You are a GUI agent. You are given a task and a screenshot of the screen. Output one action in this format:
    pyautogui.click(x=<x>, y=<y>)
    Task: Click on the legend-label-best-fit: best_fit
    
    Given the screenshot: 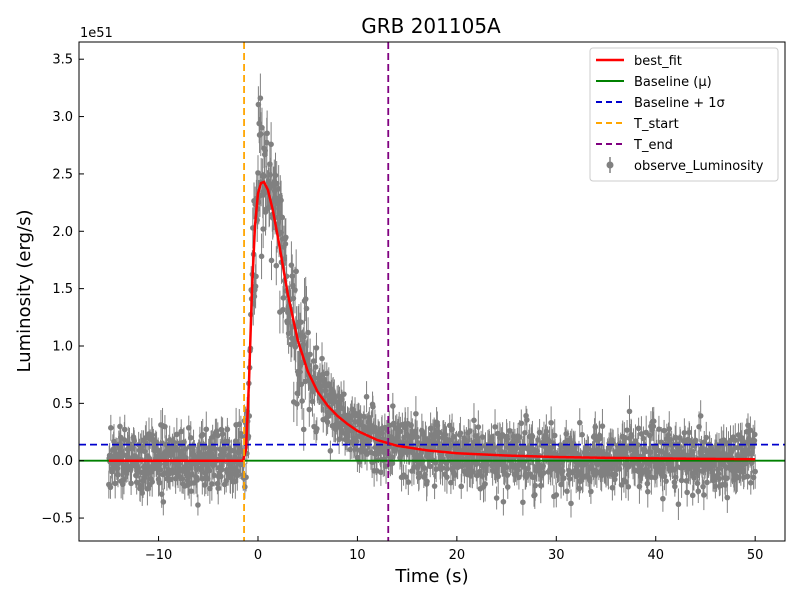 What is the action you would take?
    pyautogui.click(x=658, y=61)
    